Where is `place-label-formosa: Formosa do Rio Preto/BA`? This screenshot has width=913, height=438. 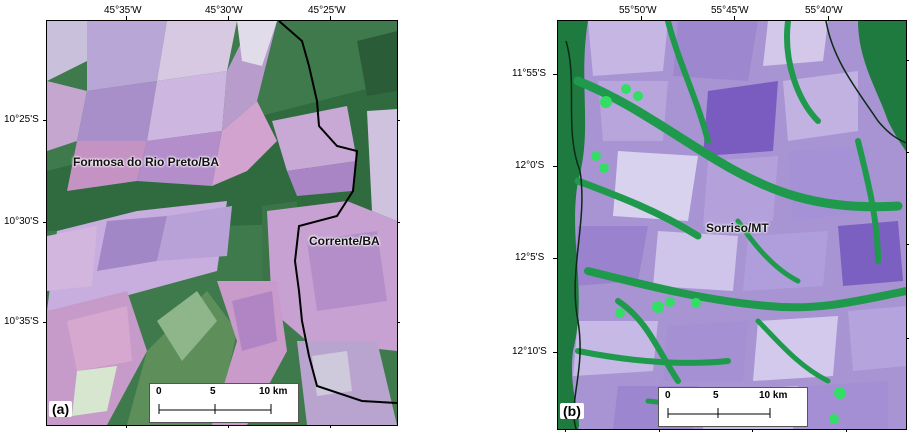 place-label-formosa: Formosa do Rio Preto/BA is located at coordinates (146, 162).